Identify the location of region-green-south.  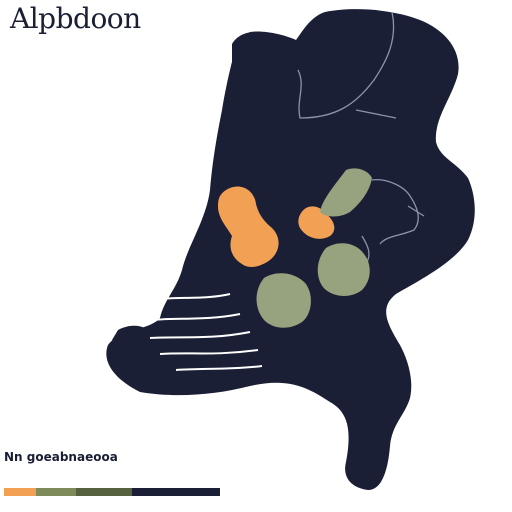
(283, 300).